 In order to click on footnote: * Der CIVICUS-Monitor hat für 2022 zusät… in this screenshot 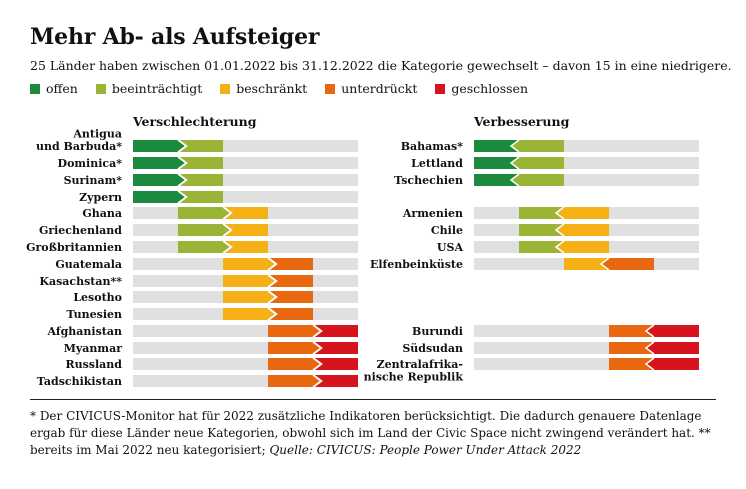, I will do `click(375, 433)`.